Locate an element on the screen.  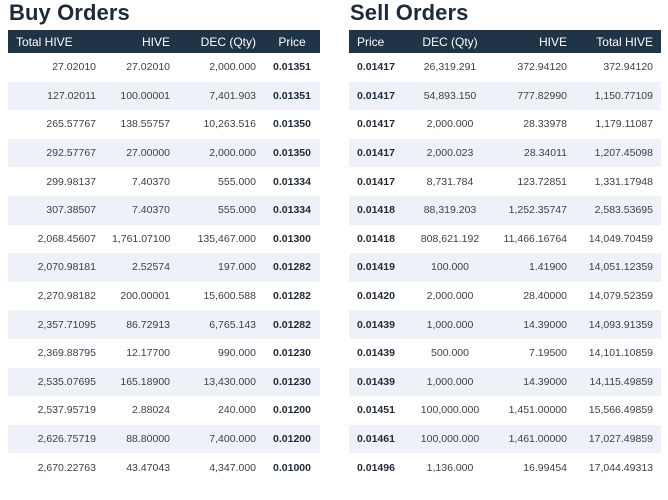
buy-order-row: 2,270.98182 200.00001 15,600.588 0.01282 is located at coordinates (164, 296).